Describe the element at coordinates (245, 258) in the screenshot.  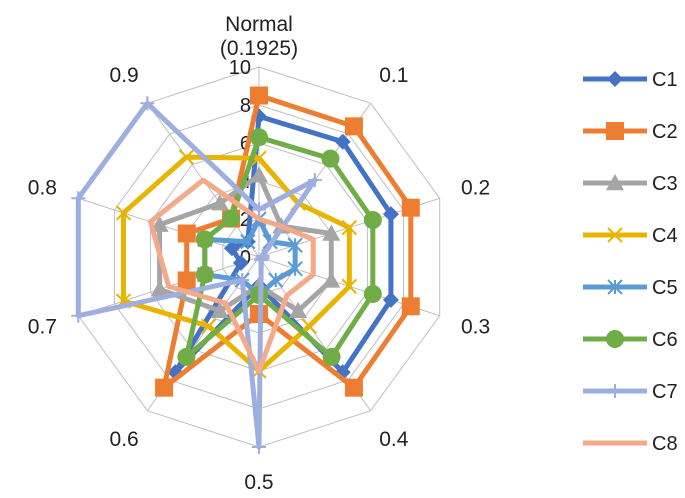
I see `tick-label: 0` at that location.